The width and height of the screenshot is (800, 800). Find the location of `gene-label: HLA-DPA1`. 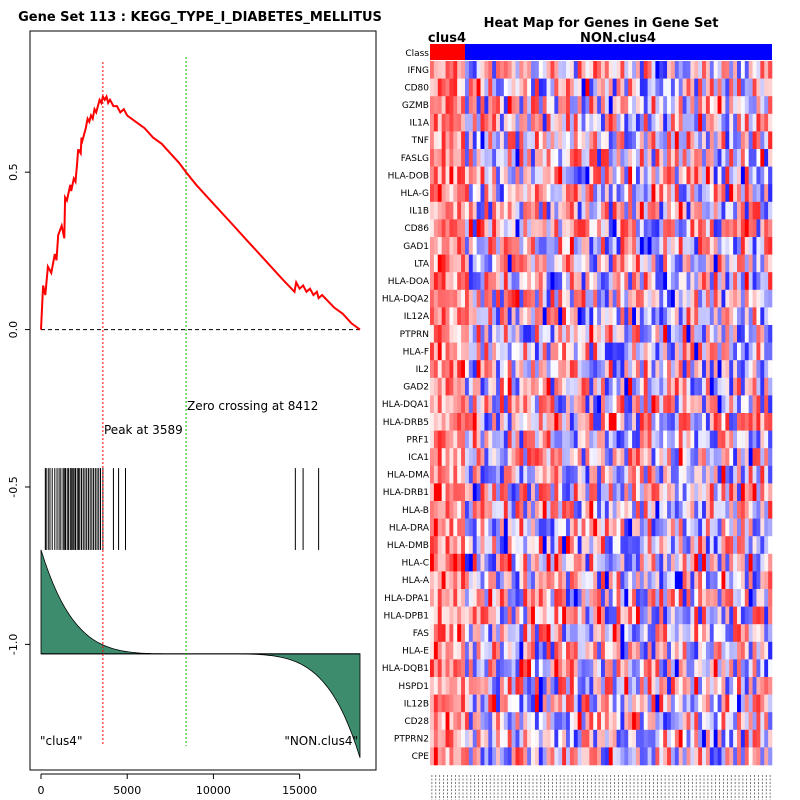

gene-label: HLA-DPA1 is located at coordinates (406, 599).